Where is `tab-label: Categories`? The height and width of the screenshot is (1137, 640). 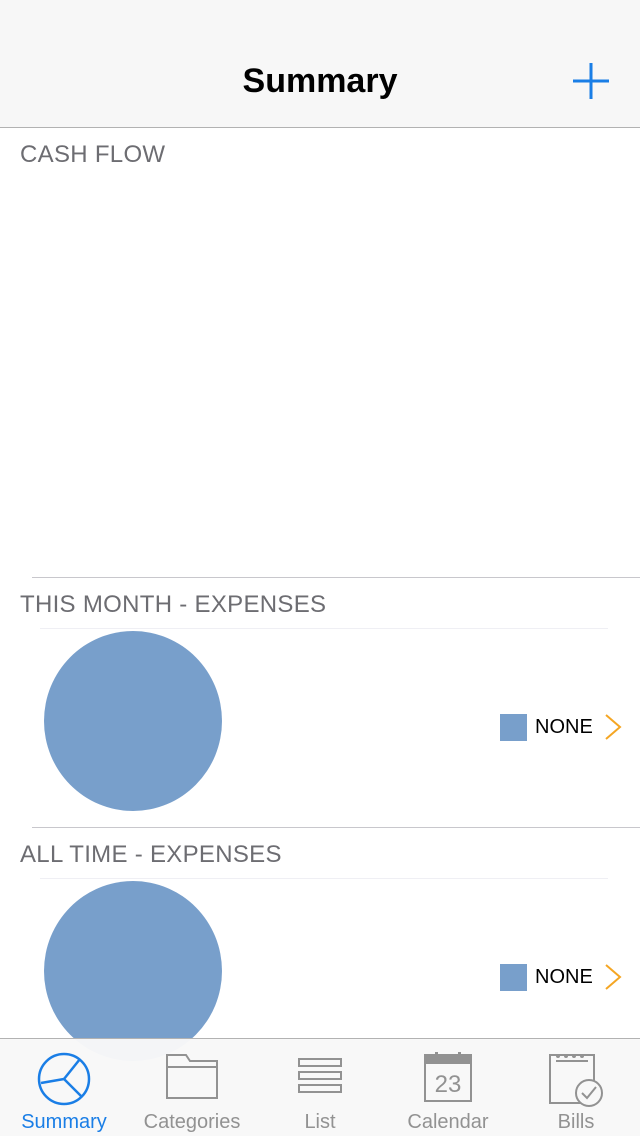 tab-label: Categories is located at coordinates (192, 1122).